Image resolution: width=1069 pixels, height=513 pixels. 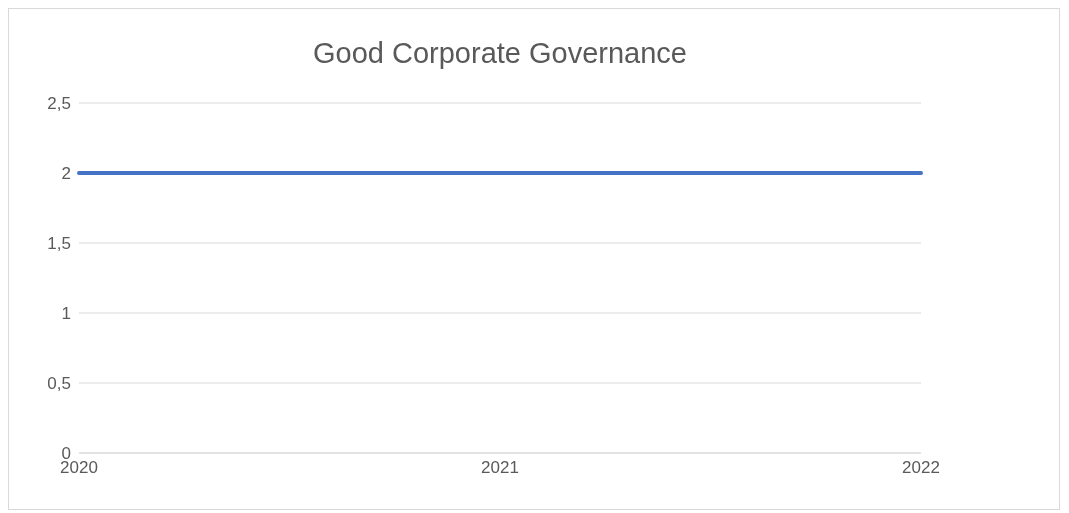 I want to click on chart-title: Good Corporate Governance, so click(x=500, y=53).